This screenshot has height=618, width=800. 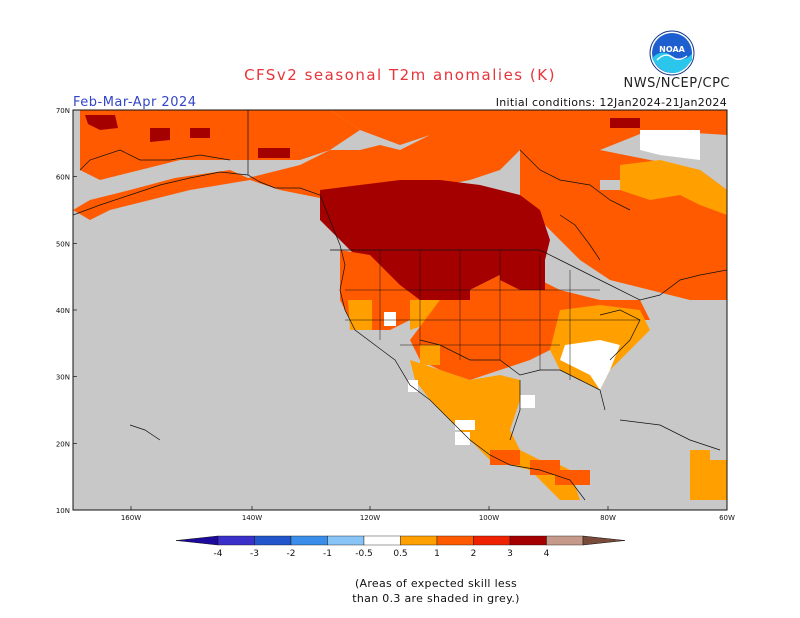 I want to click on initial-conditions-label: Initial conditions: 12Jan2024-21Jan2024, so click(x=611, y=102).